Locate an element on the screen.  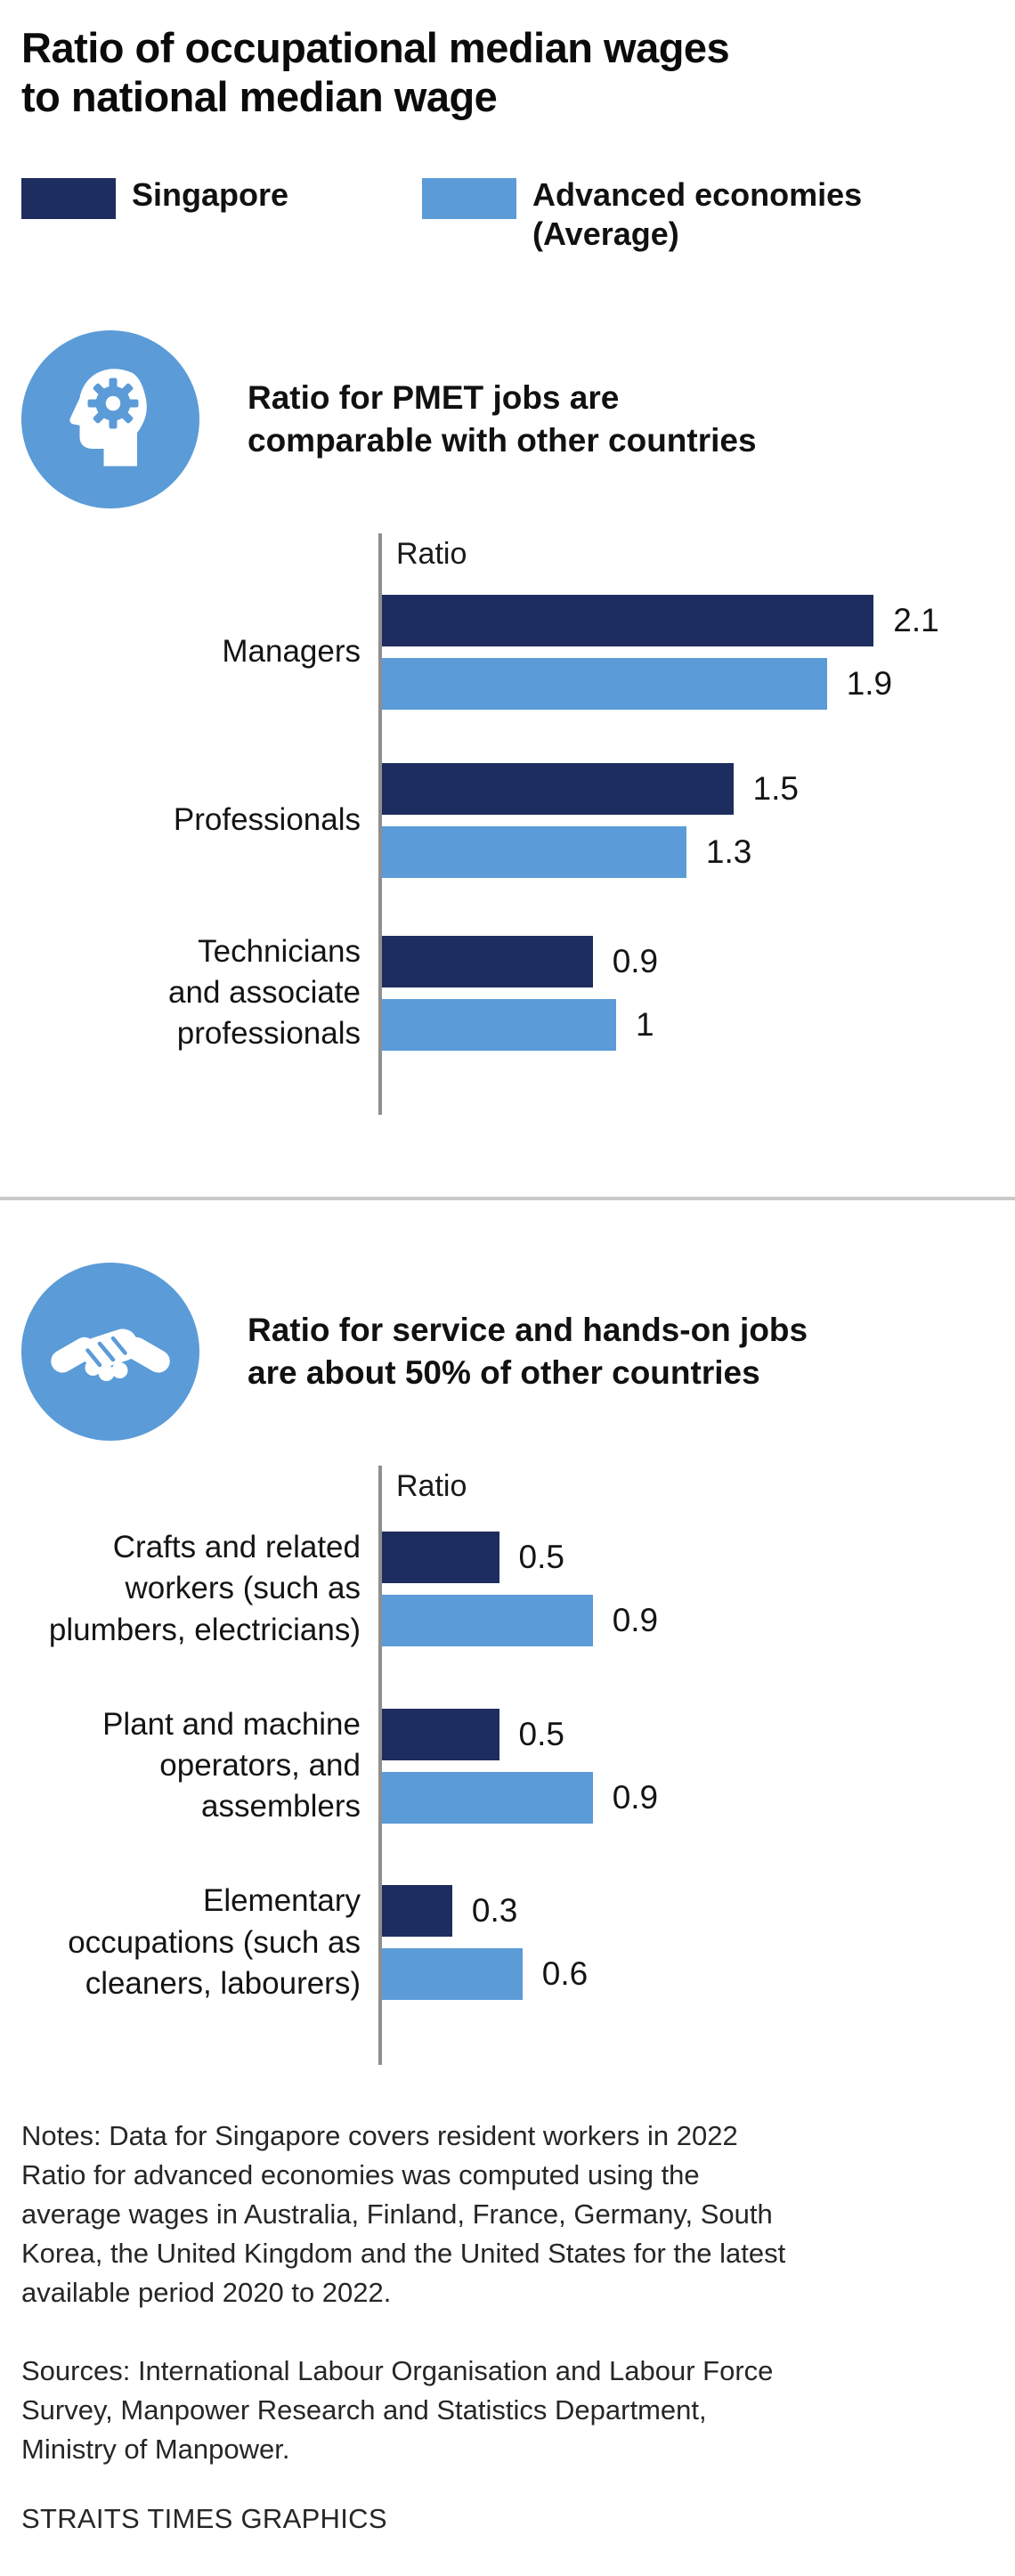
bar-line: 1.5 is located at coordinates (688, 788).